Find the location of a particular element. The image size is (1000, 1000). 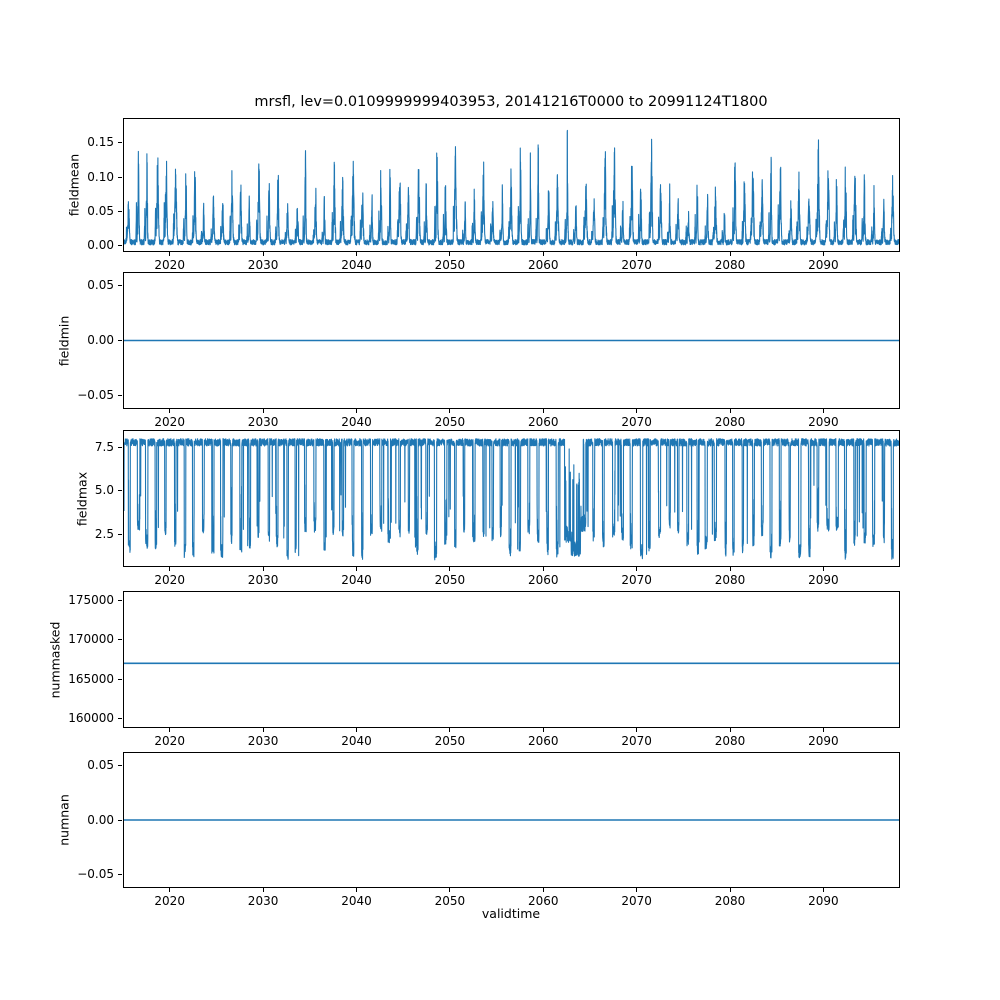

fieldmin-plot-area is located at coordinates (511, 340).